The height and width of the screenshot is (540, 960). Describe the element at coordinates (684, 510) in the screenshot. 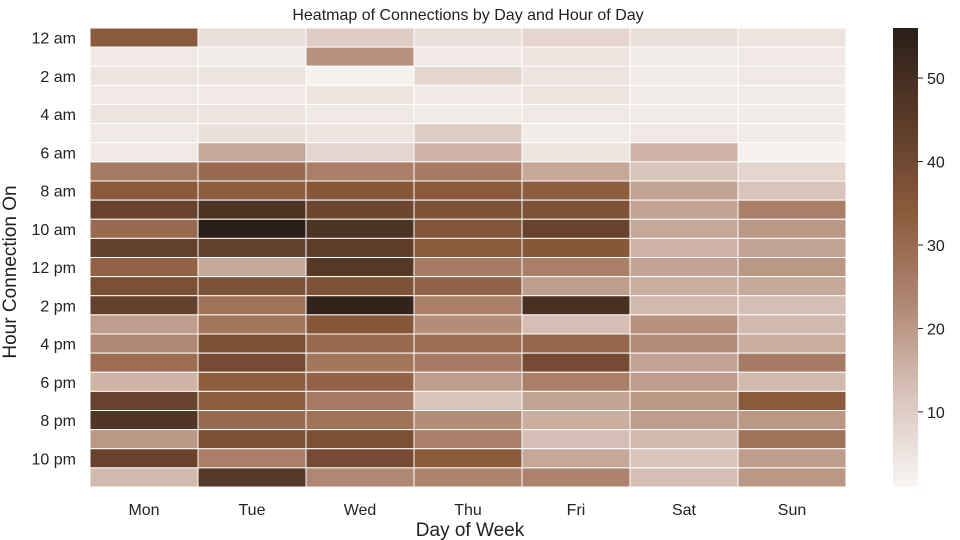

I see `x-tick-label: Sat` at that location.